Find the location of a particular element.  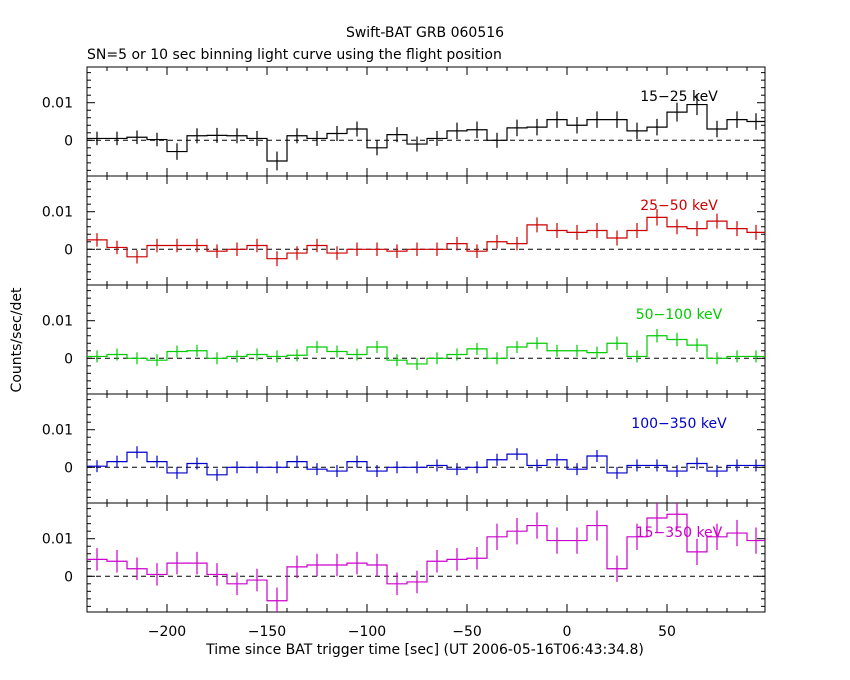

y-axis-label: Counts/sec/det is located at coordinates (17, 339).